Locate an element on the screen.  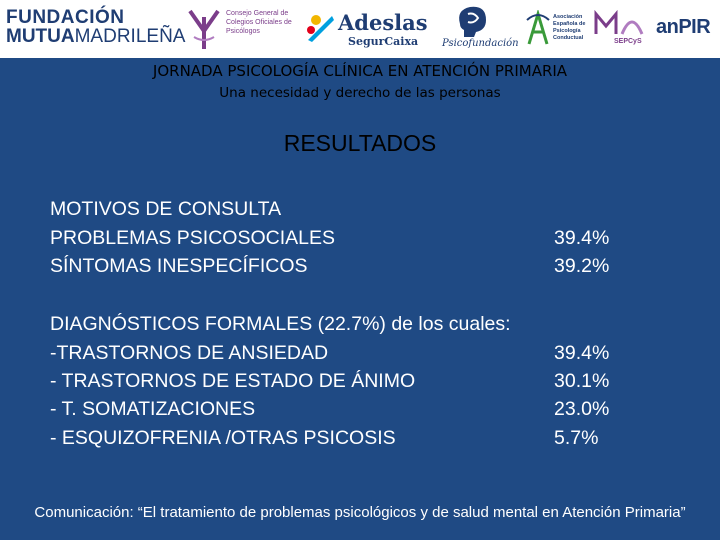
fmm-logo-line2: MUTUAMADRILEÑA is located at coordinates (95, 36).